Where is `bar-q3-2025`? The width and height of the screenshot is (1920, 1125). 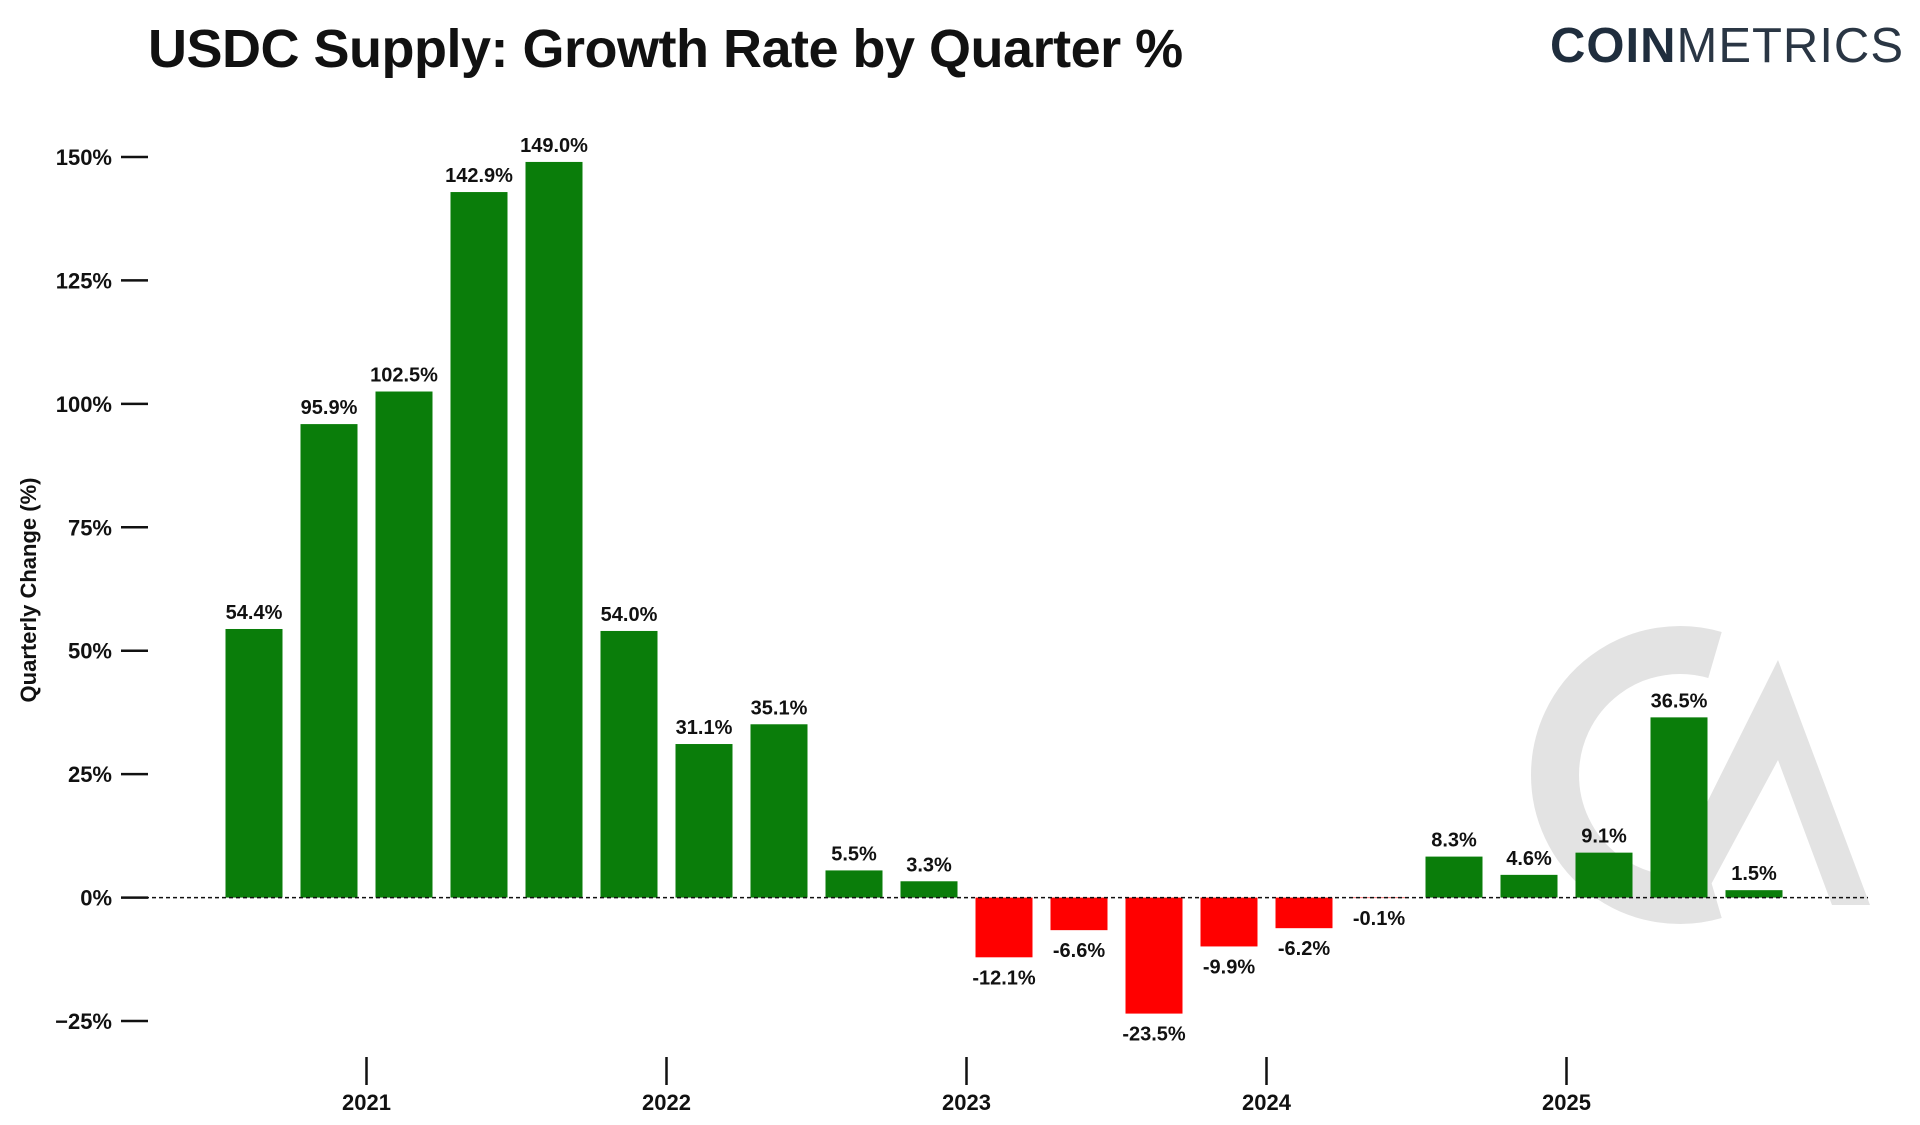 bar-q3-2025 is located at coordinates (1754, 894).